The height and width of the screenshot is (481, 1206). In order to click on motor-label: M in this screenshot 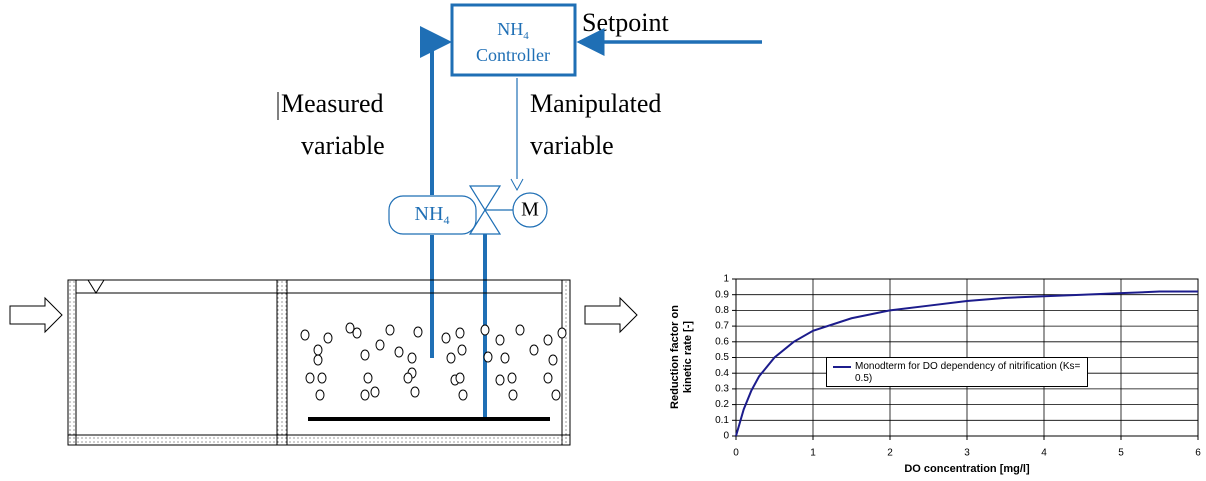, I will do `click(530, 210)`.